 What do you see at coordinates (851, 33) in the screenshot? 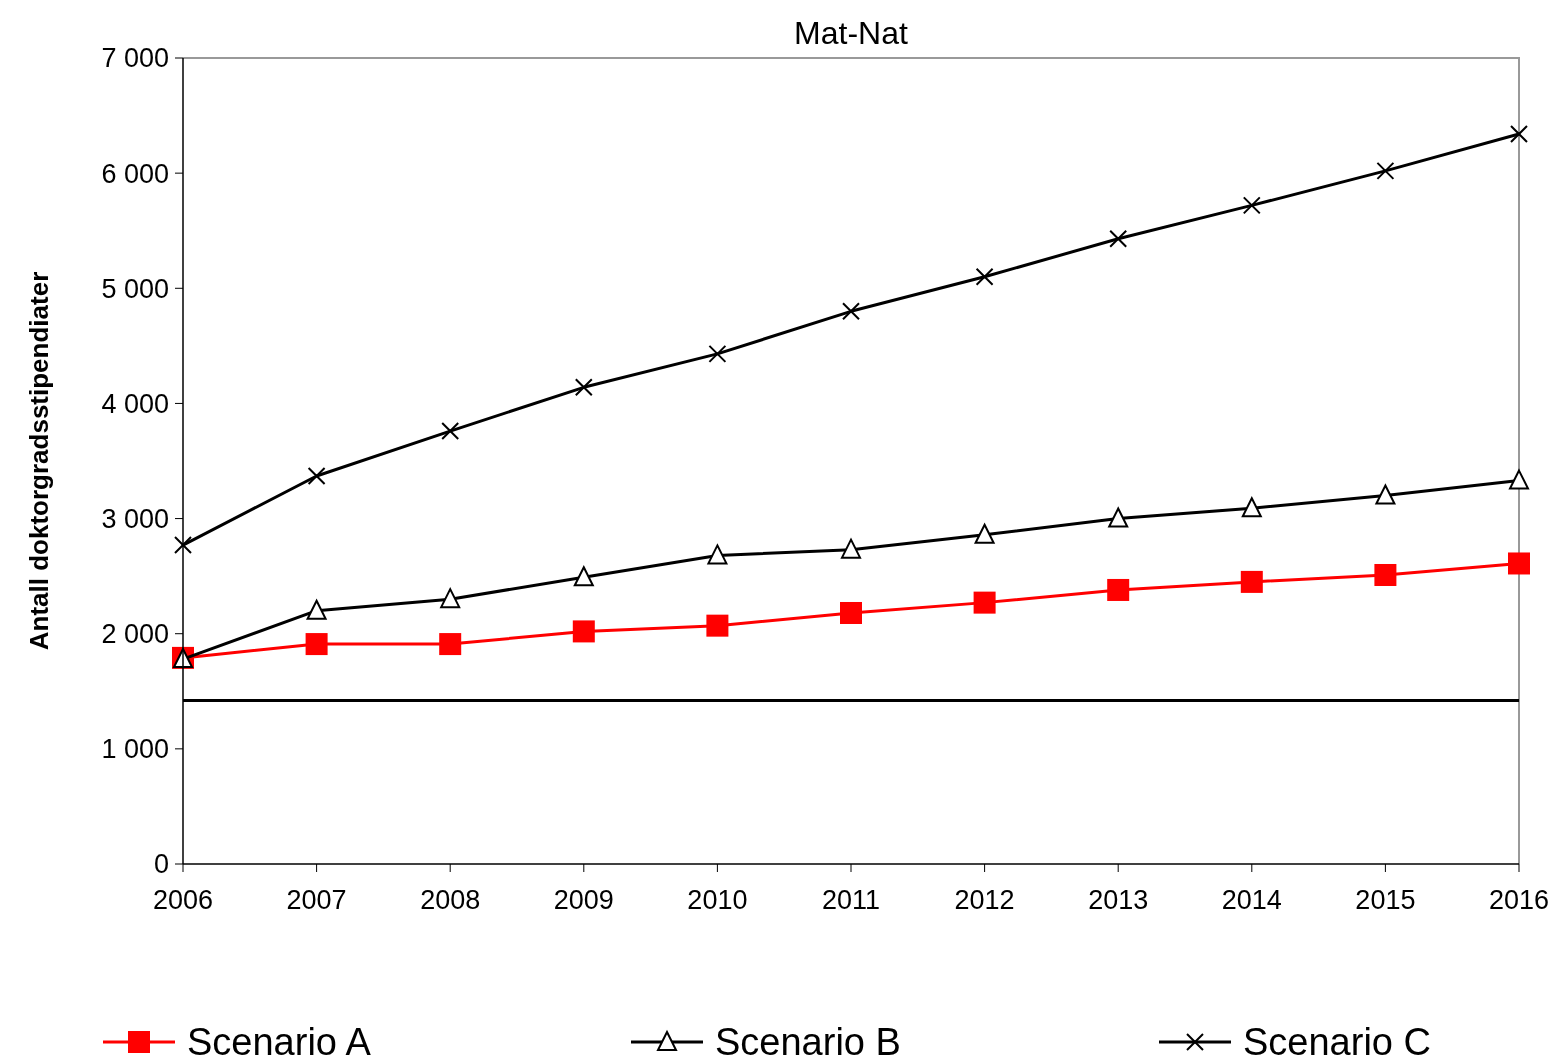
I see `chart-title: Mat-Nat` at bounding box center [851, 33].